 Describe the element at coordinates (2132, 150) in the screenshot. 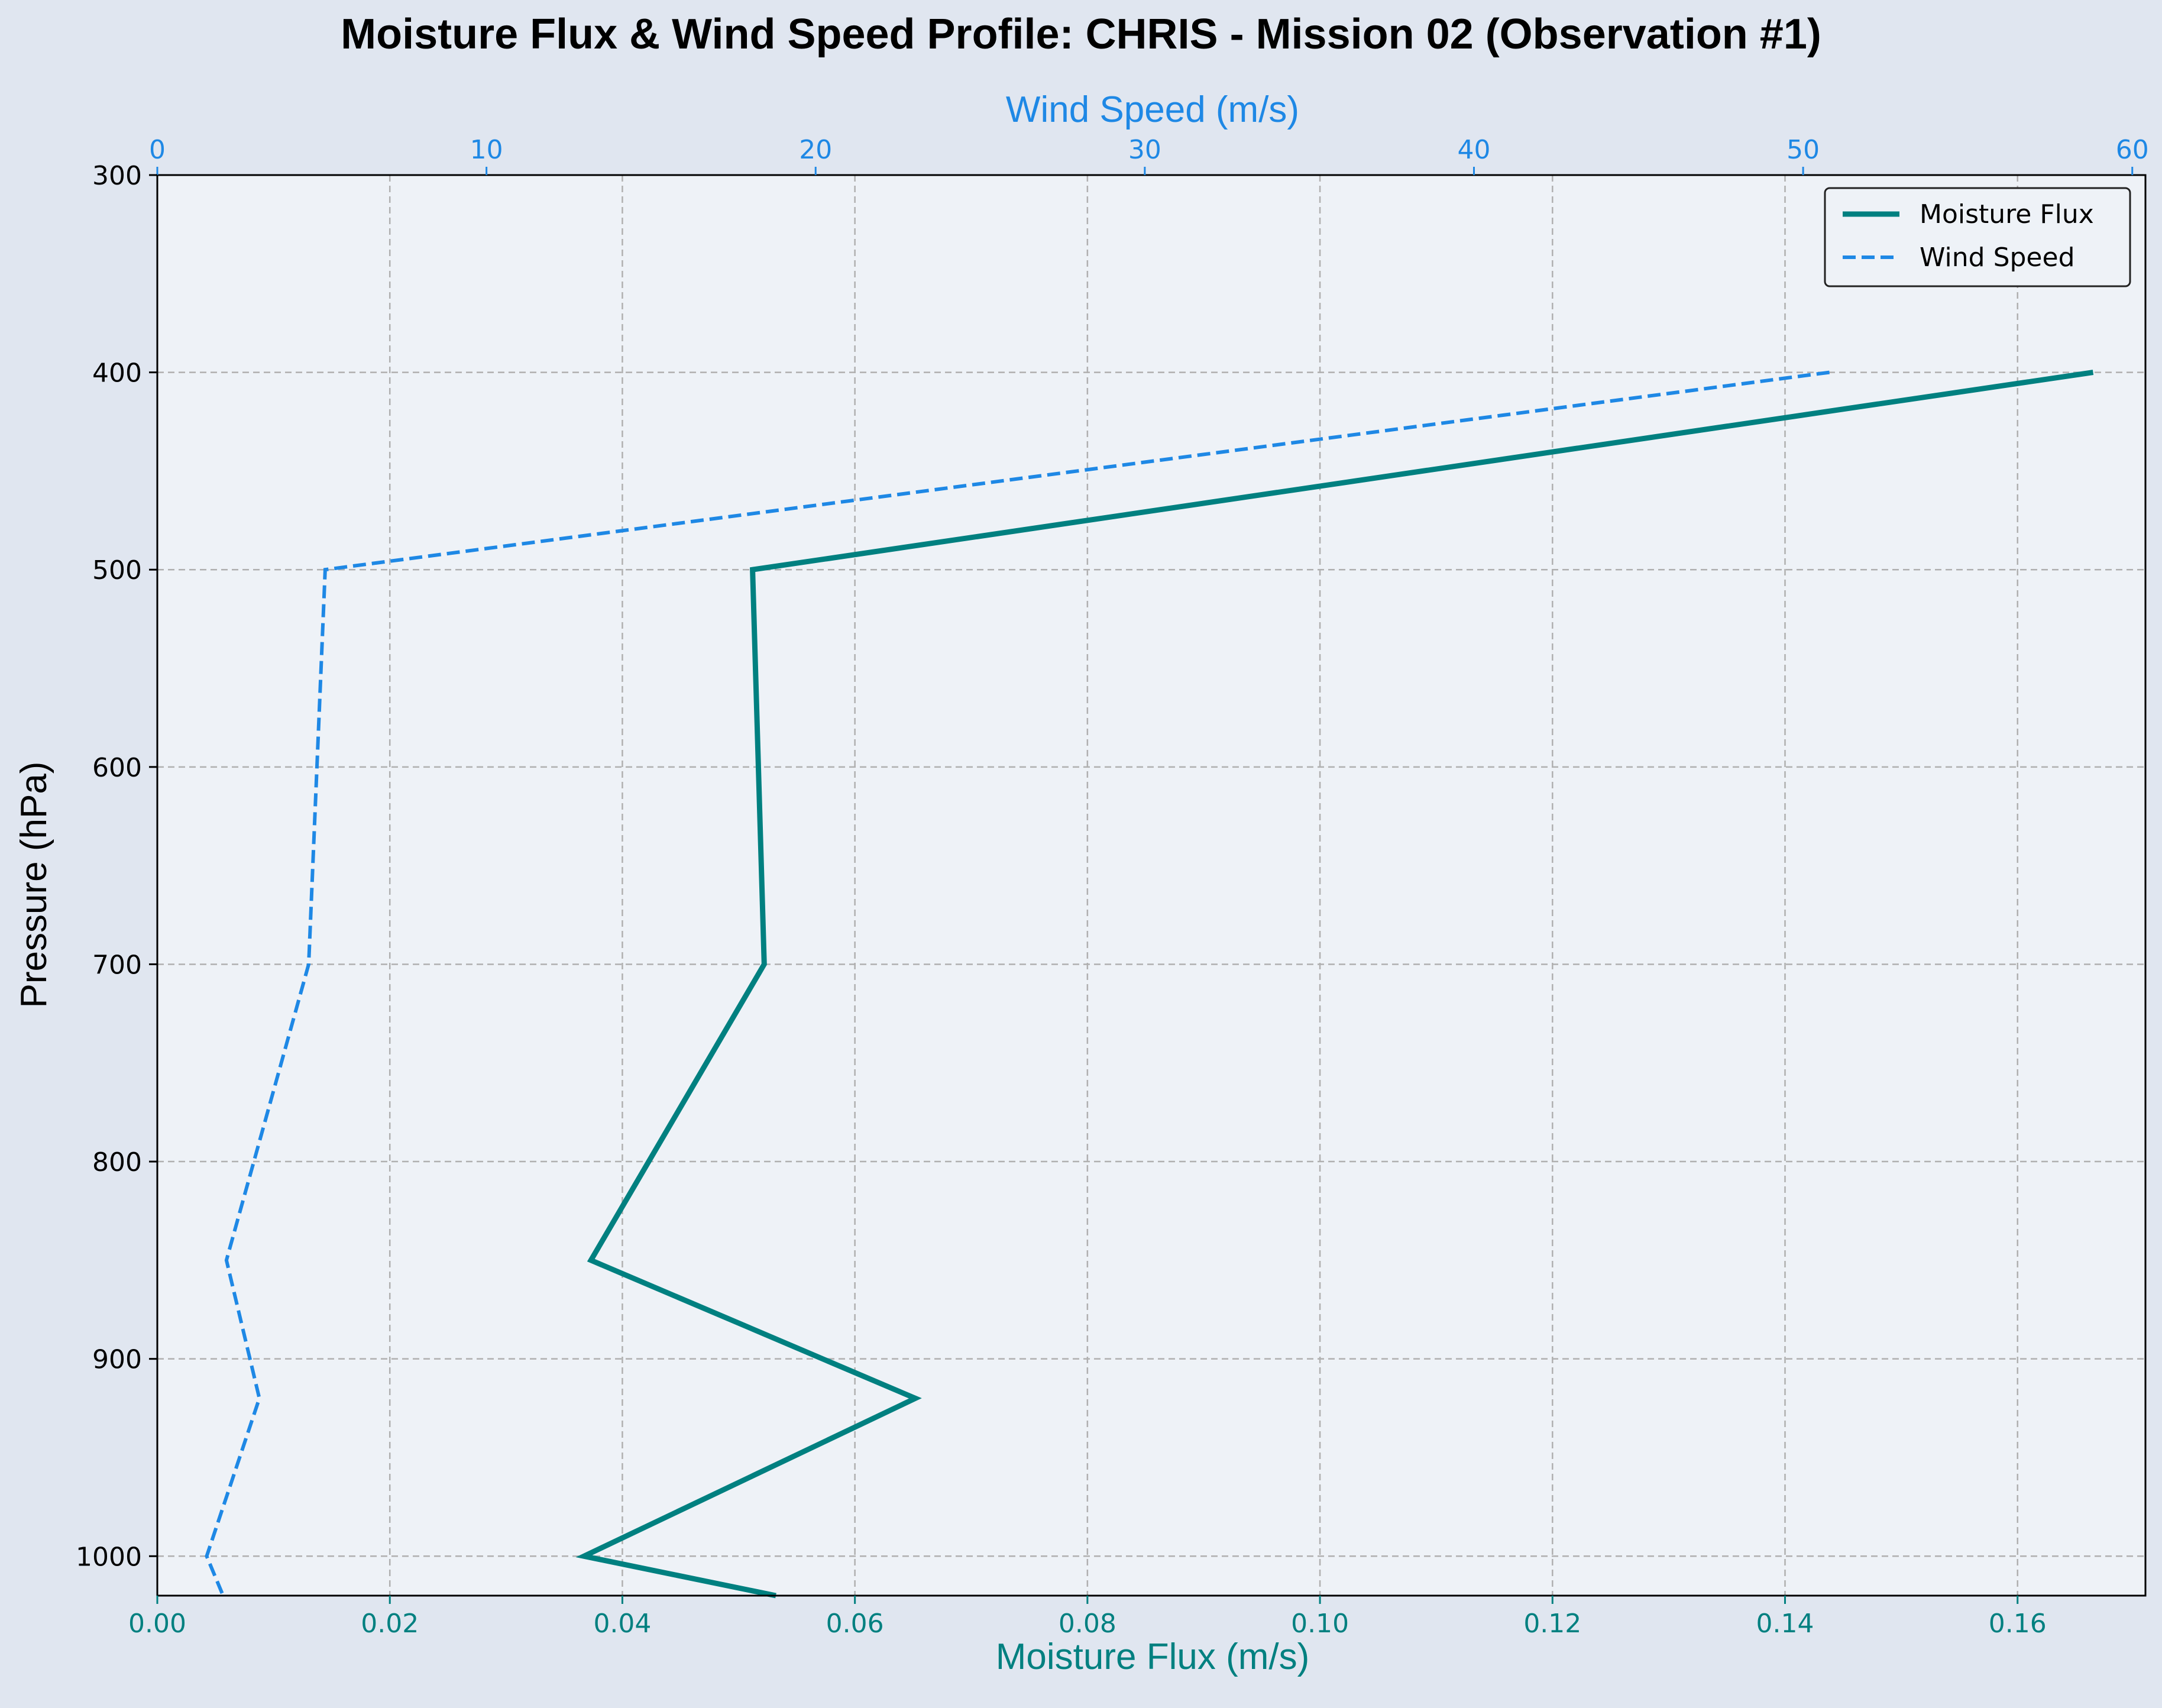

I see `x2-tick-label: 60` at that location.